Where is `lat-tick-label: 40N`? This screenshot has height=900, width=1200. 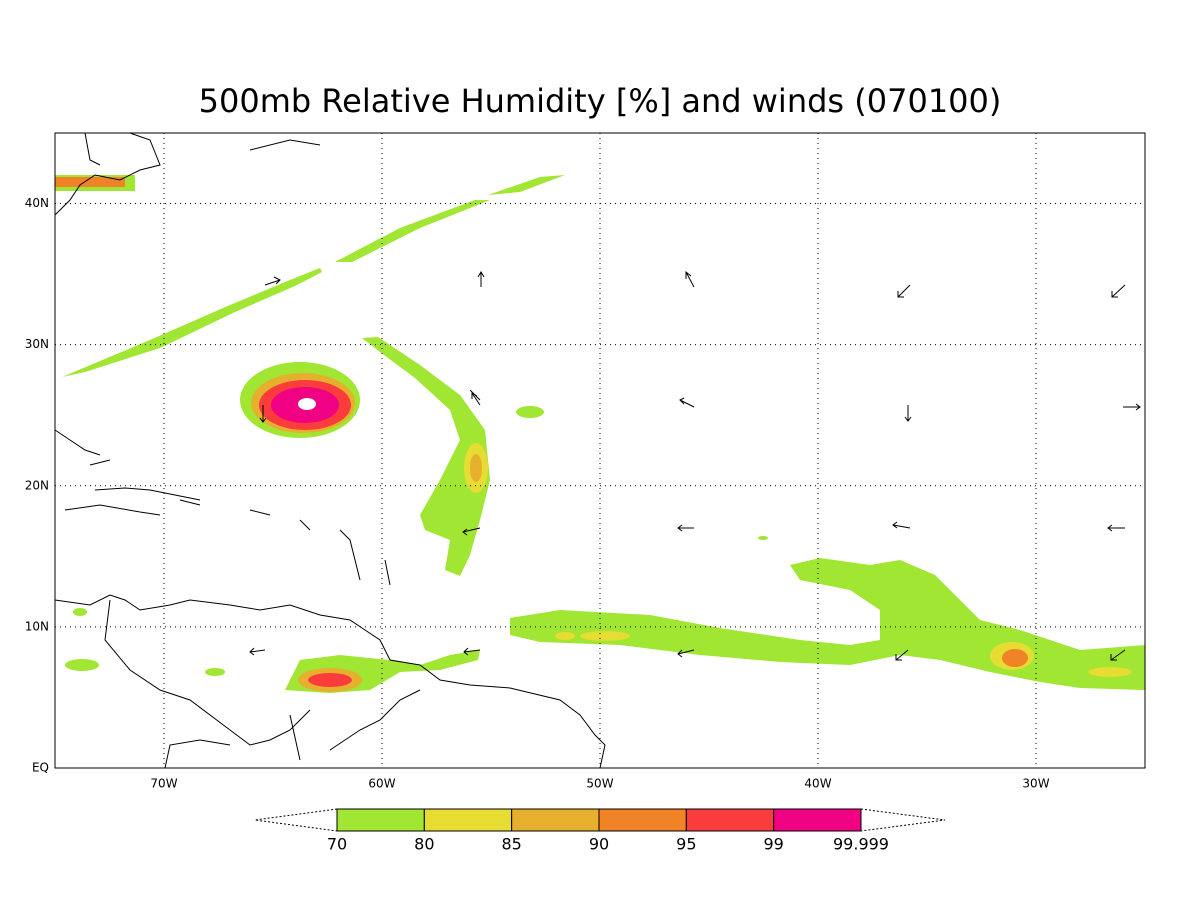 lat-tick-label: 40N is located at coordinates (37, 203).